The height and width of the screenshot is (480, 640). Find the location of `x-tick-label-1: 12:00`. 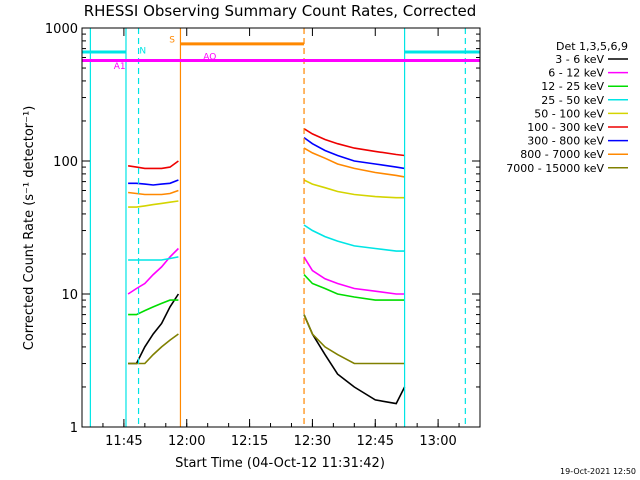

x-tick-label-1: 12:00 is located at coordinates (186, 441).